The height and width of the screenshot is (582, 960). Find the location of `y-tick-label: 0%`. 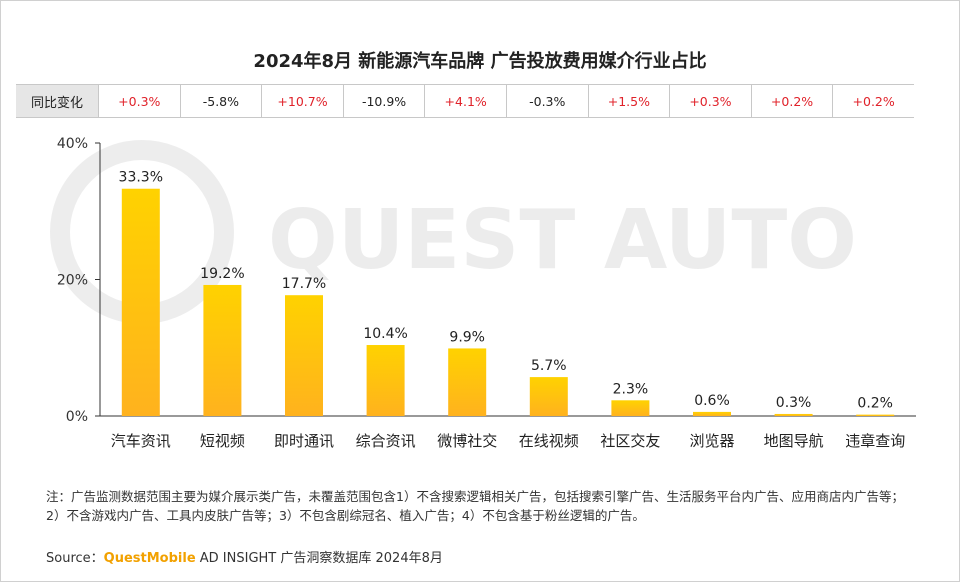

y-tick-label: 0% is located at coordinates (77, 417).